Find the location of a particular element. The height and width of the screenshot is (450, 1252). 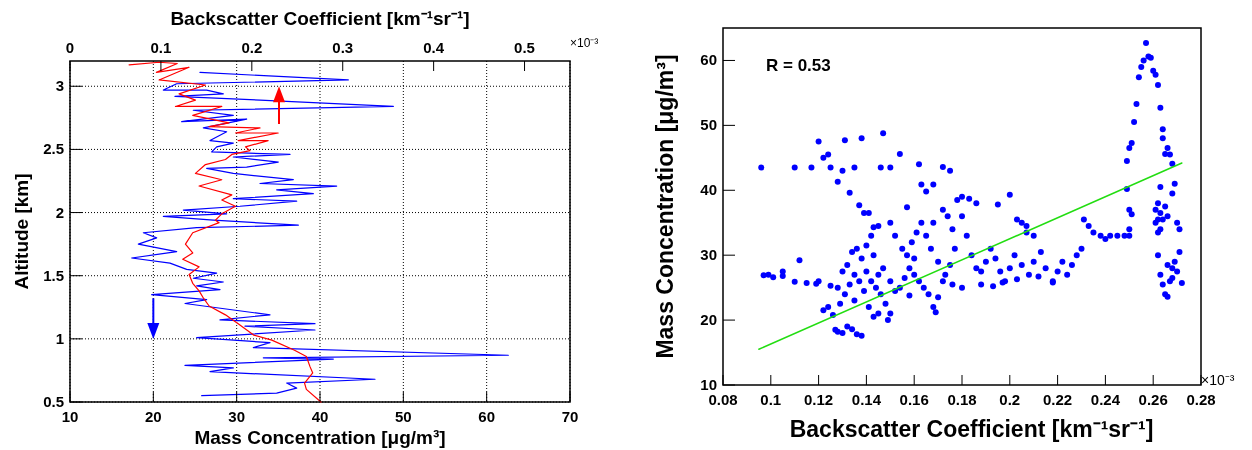

y-tick-label: 3 is located at coordinates (59, 86).